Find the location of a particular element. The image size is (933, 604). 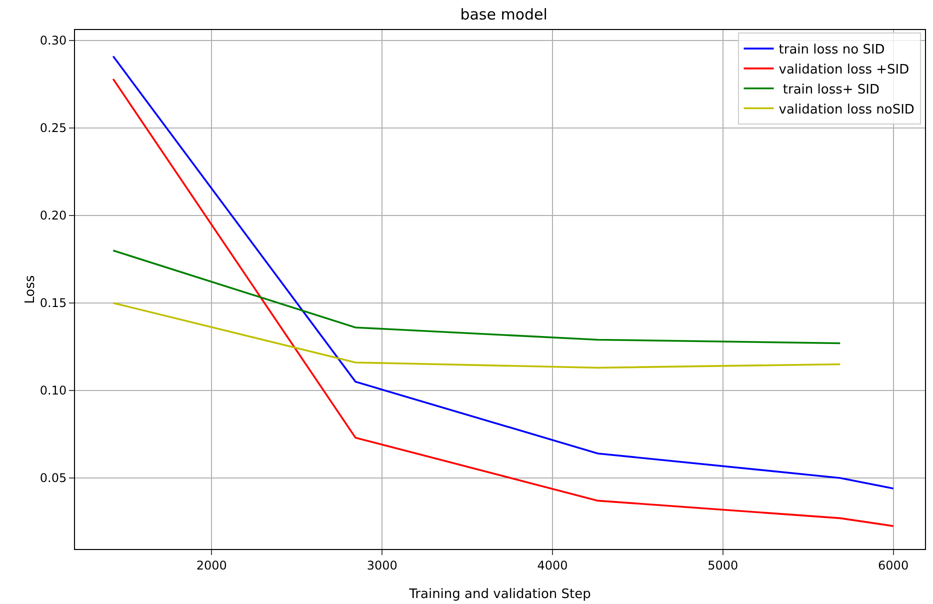

legend-label: train loss+ SID is located at coordinates (829, 90).